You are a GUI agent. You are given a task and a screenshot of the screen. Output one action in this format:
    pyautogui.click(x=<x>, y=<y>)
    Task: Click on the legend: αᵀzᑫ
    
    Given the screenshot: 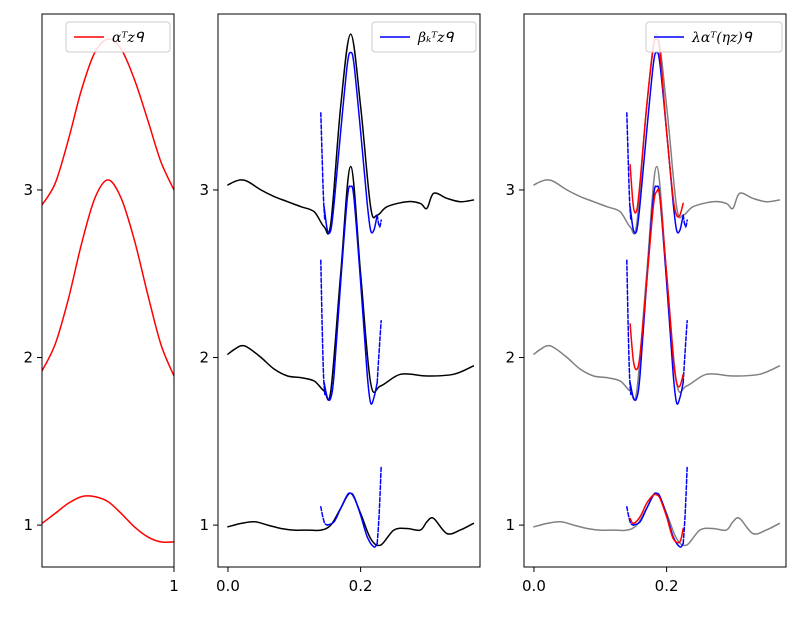 What is the action you would take?
    pyautogui.click(x=118, y=37)
    